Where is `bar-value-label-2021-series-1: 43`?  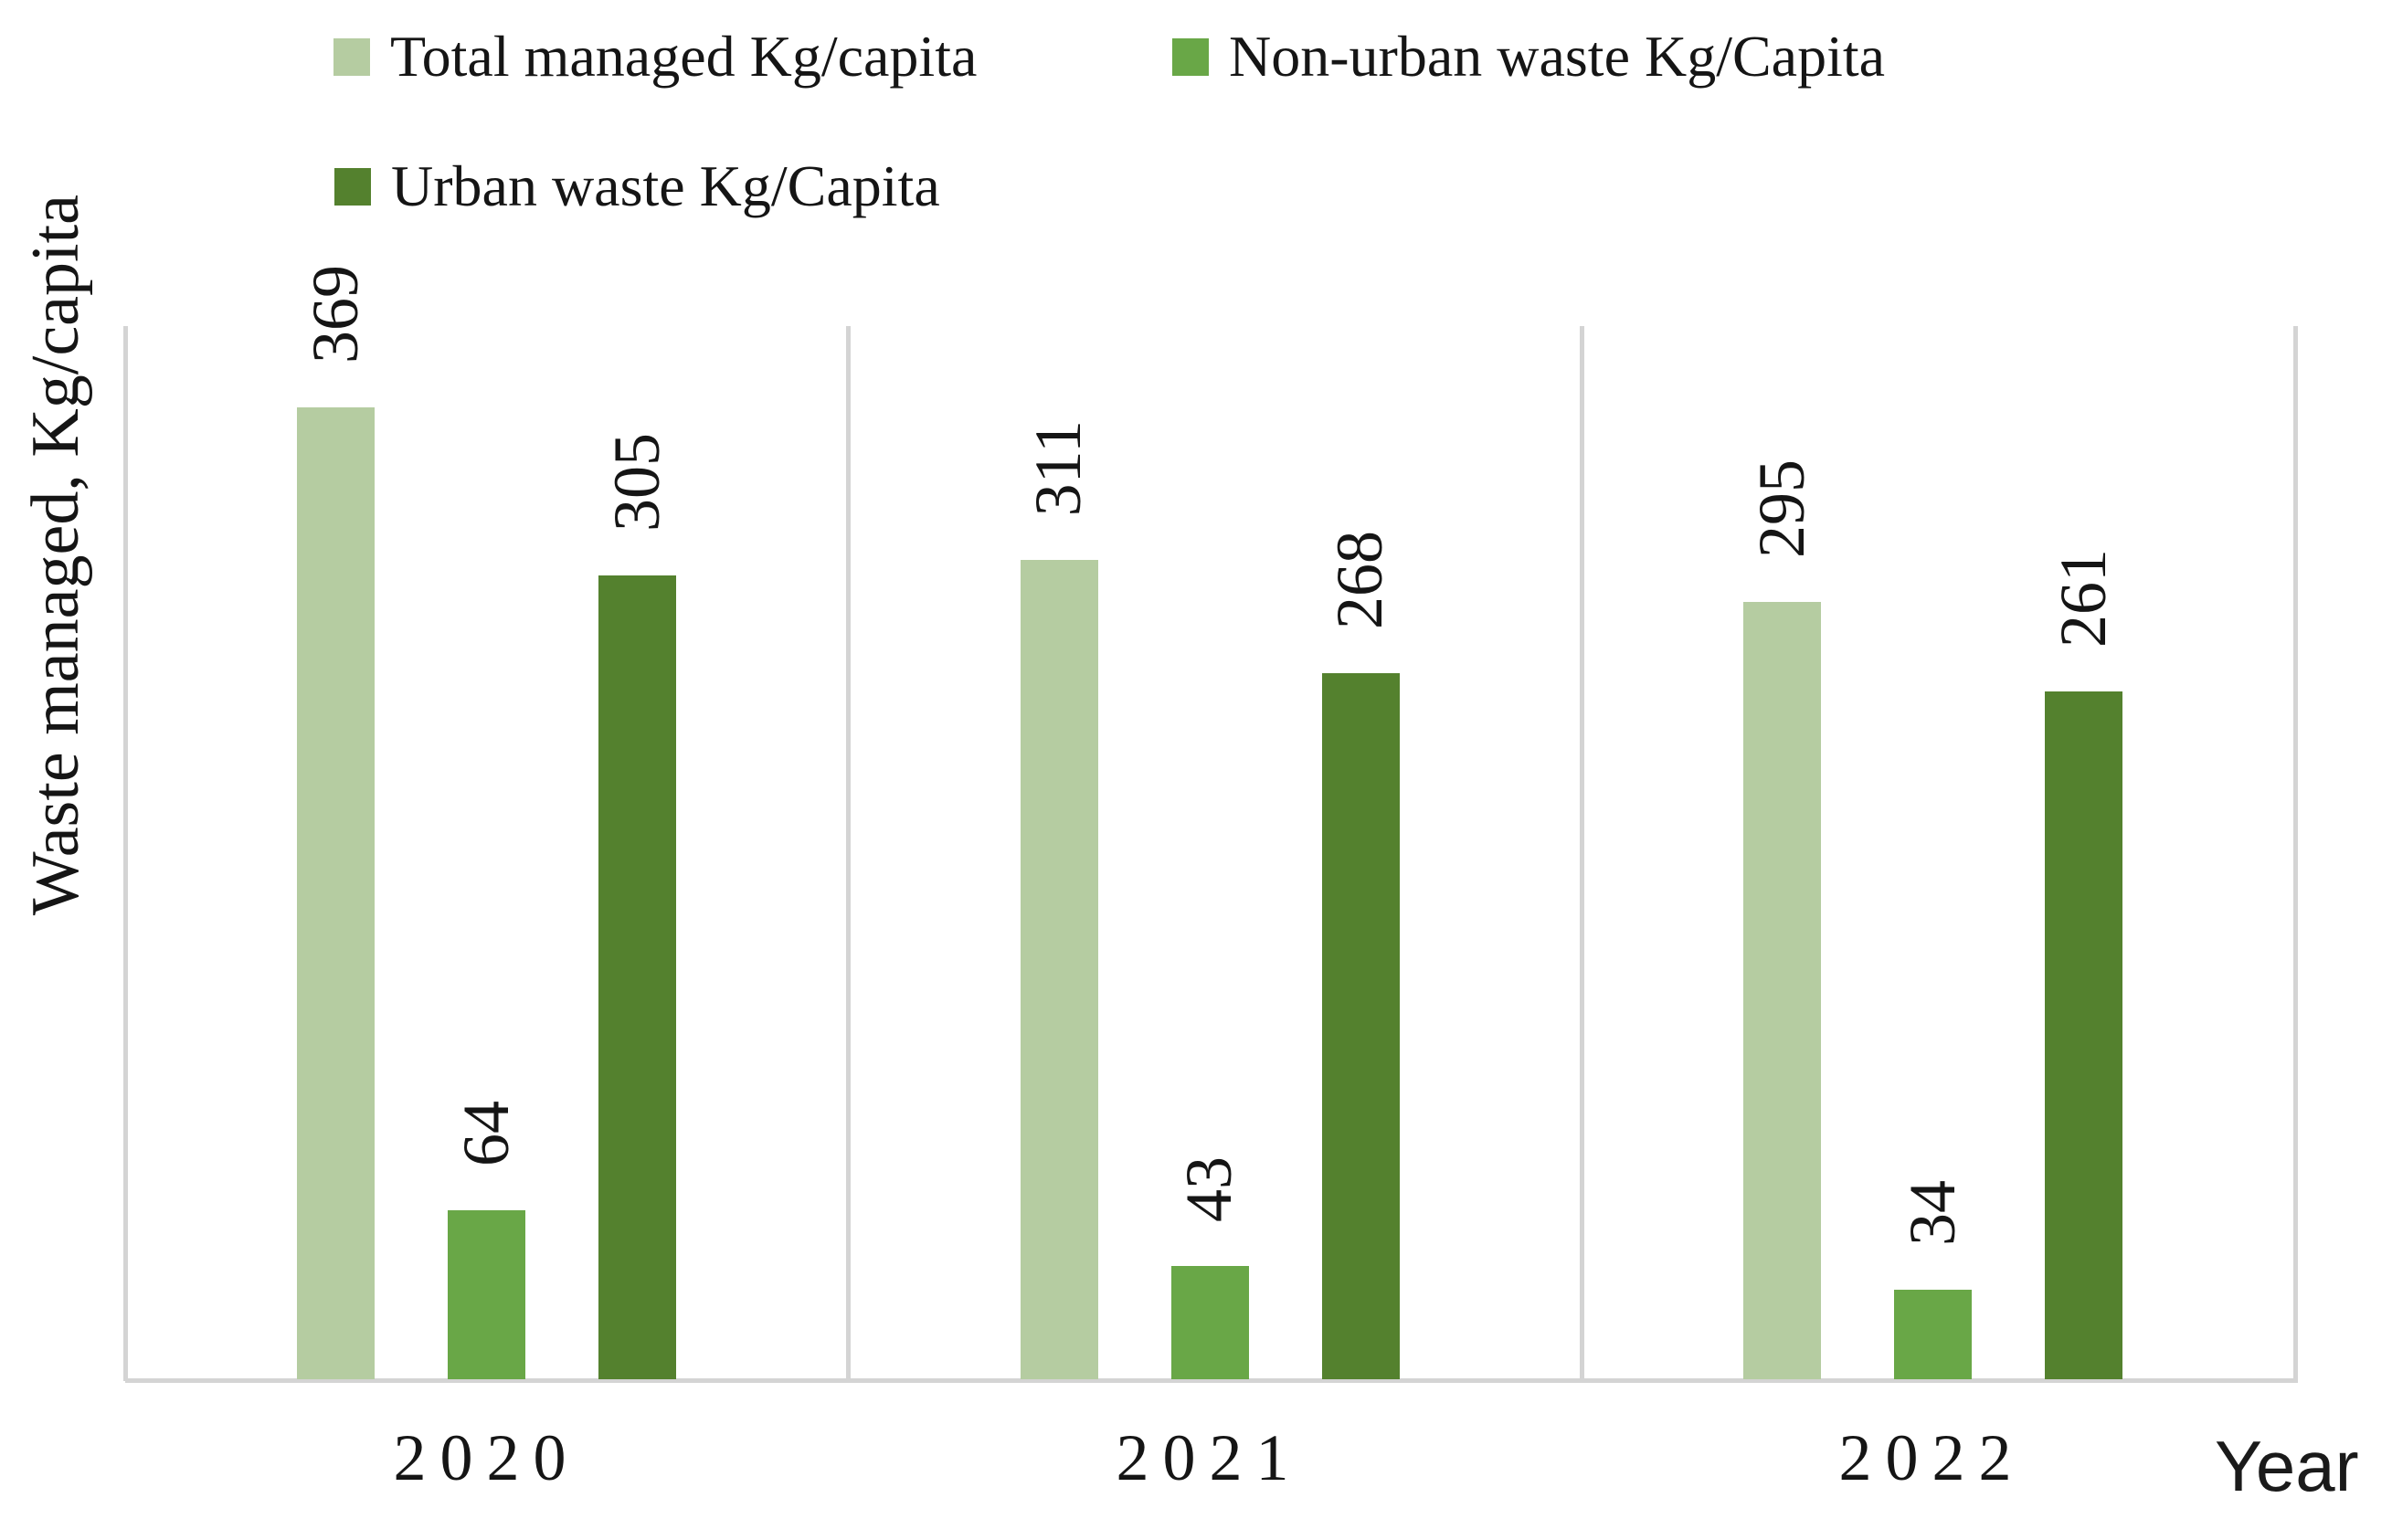 bar-value-label-2021-series-1: 43 is located at coordinates (1209, 1189).